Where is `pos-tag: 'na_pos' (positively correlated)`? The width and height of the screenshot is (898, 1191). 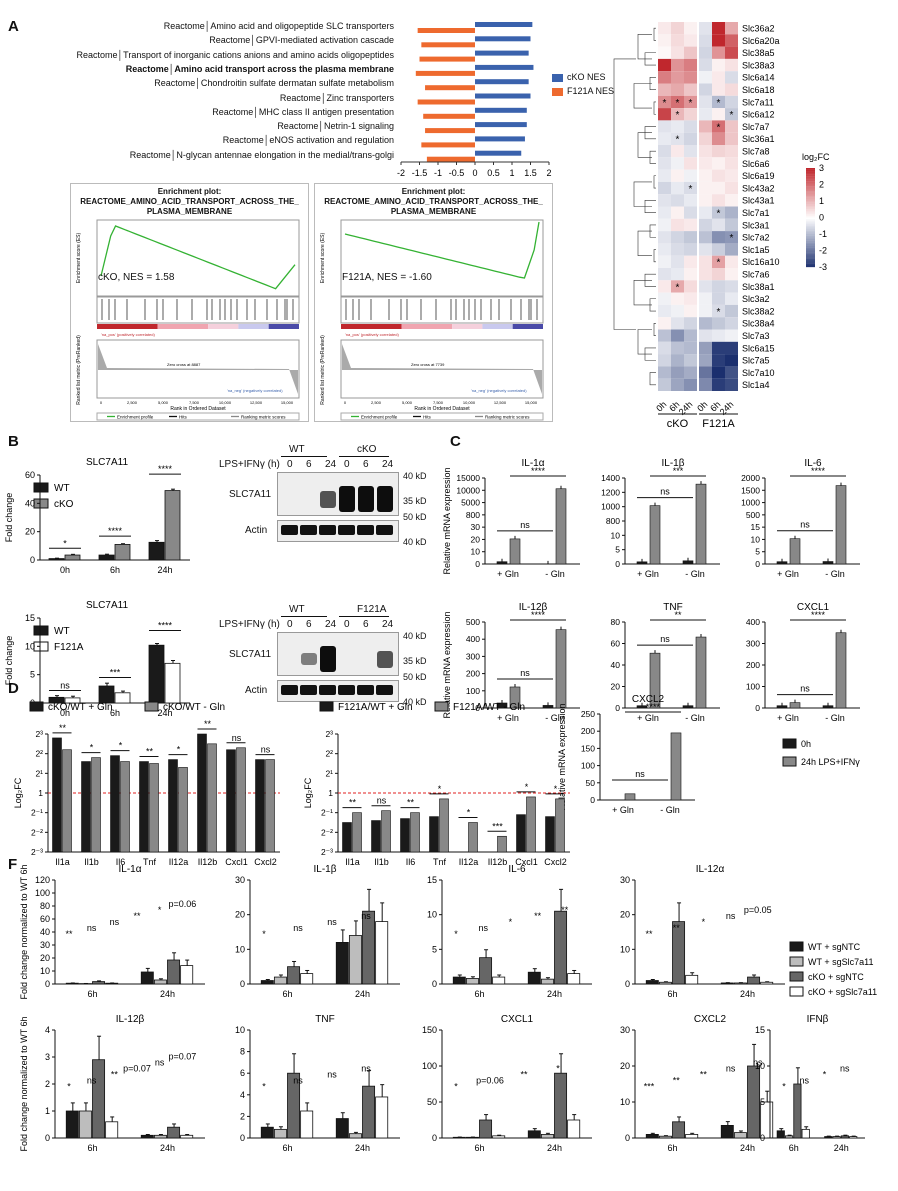 pos-tag: 'na_pos' (positively correlated) is located at coordinates (372, 334).